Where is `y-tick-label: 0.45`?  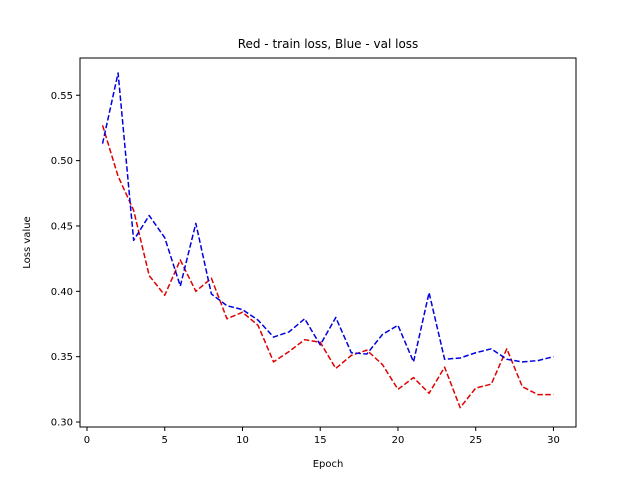 y-tick-label: 0.45 is located at coordinates (62, 226).